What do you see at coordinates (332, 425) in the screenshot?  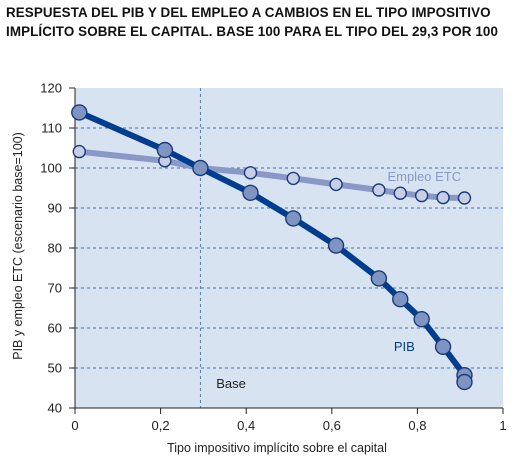 I see `x-tick-label: 0,6` at bounding box center [332, 425].